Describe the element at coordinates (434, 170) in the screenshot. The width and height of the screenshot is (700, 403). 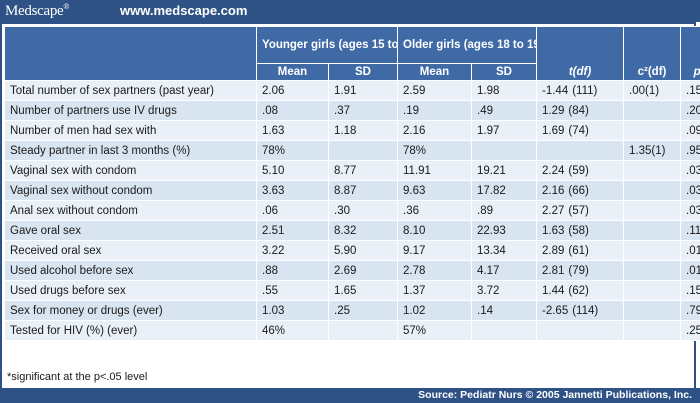
I see `older-mean-cell: 11.91` at that location.